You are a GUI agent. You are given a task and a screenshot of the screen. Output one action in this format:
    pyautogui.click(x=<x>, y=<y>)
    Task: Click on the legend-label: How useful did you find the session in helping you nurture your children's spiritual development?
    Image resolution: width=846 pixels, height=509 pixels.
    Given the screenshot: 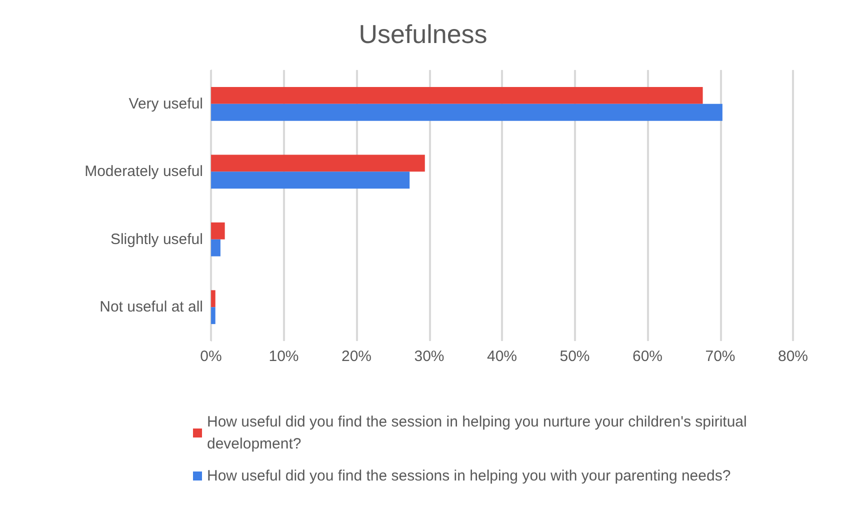 What is the action you would take?
    pyautogui.click(x=479, y=433)
    